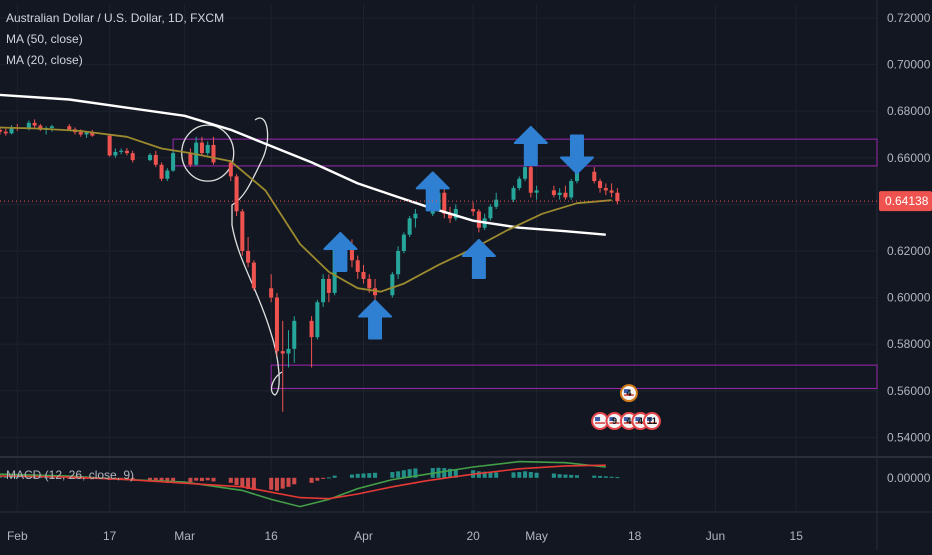  I want to click on arrow-annotations, so click(458, 232).